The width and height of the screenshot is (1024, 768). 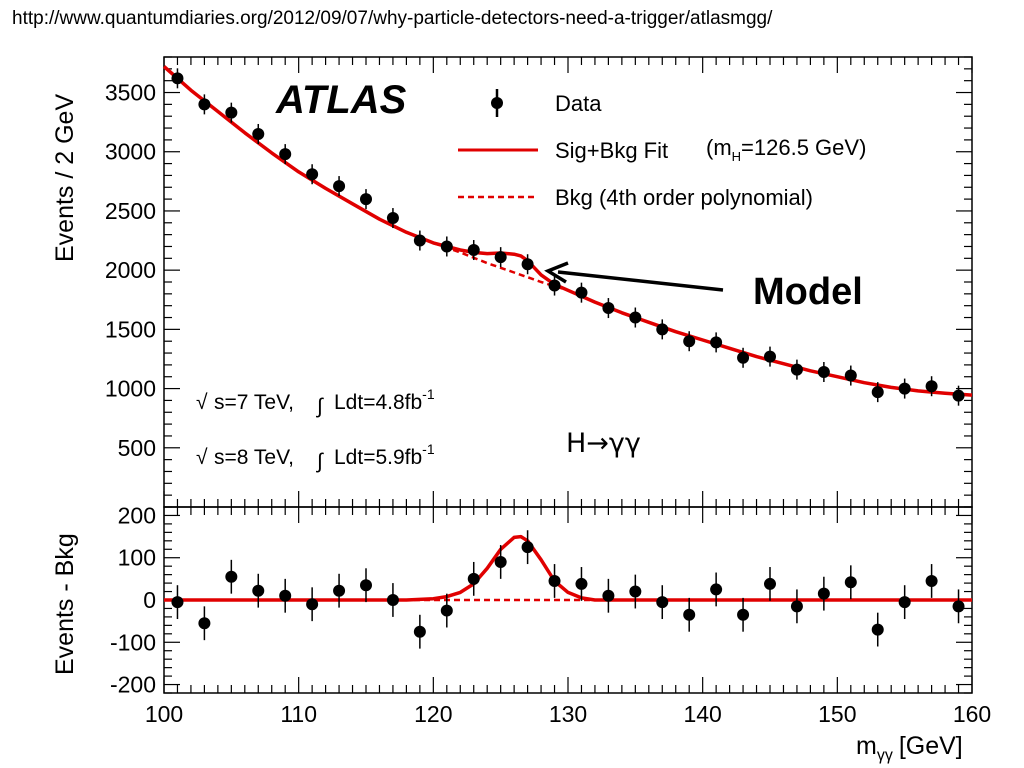 What do you see at coordinates (202, 457) in the screenshot?
I see `sqrt-symbol-2: √` at bounding box center [202, 457].